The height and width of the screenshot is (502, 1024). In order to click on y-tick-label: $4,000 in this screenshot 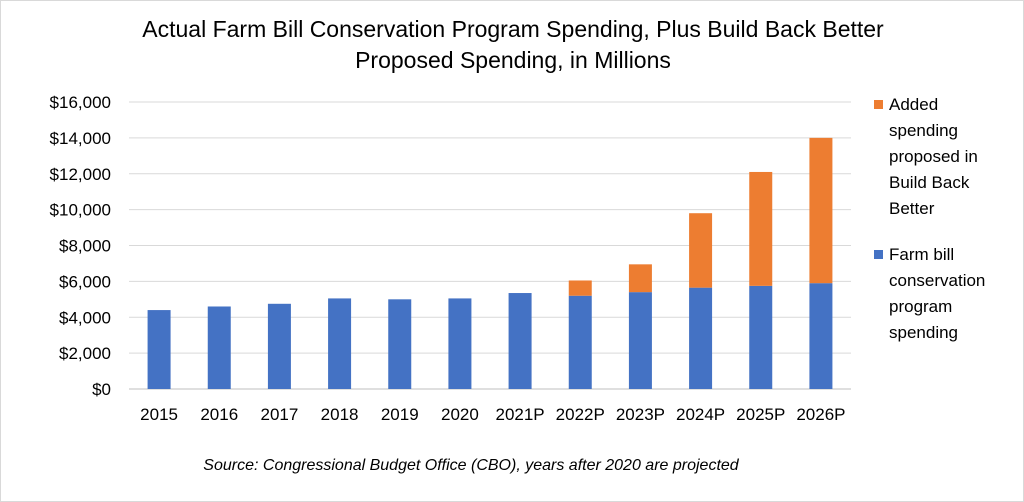, I will do `click(85, 317)`.